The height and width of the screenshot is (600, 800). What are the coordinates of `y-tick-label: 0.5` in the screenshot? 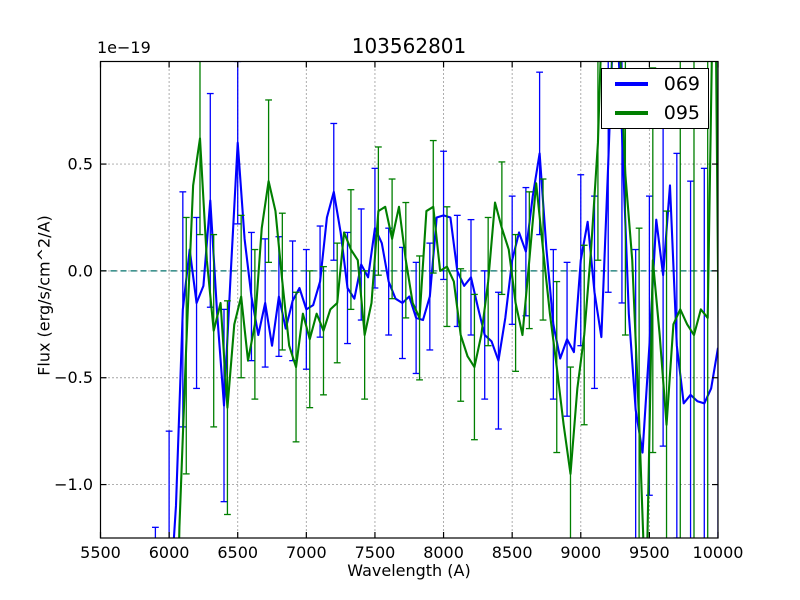 It's located at (80, 164).